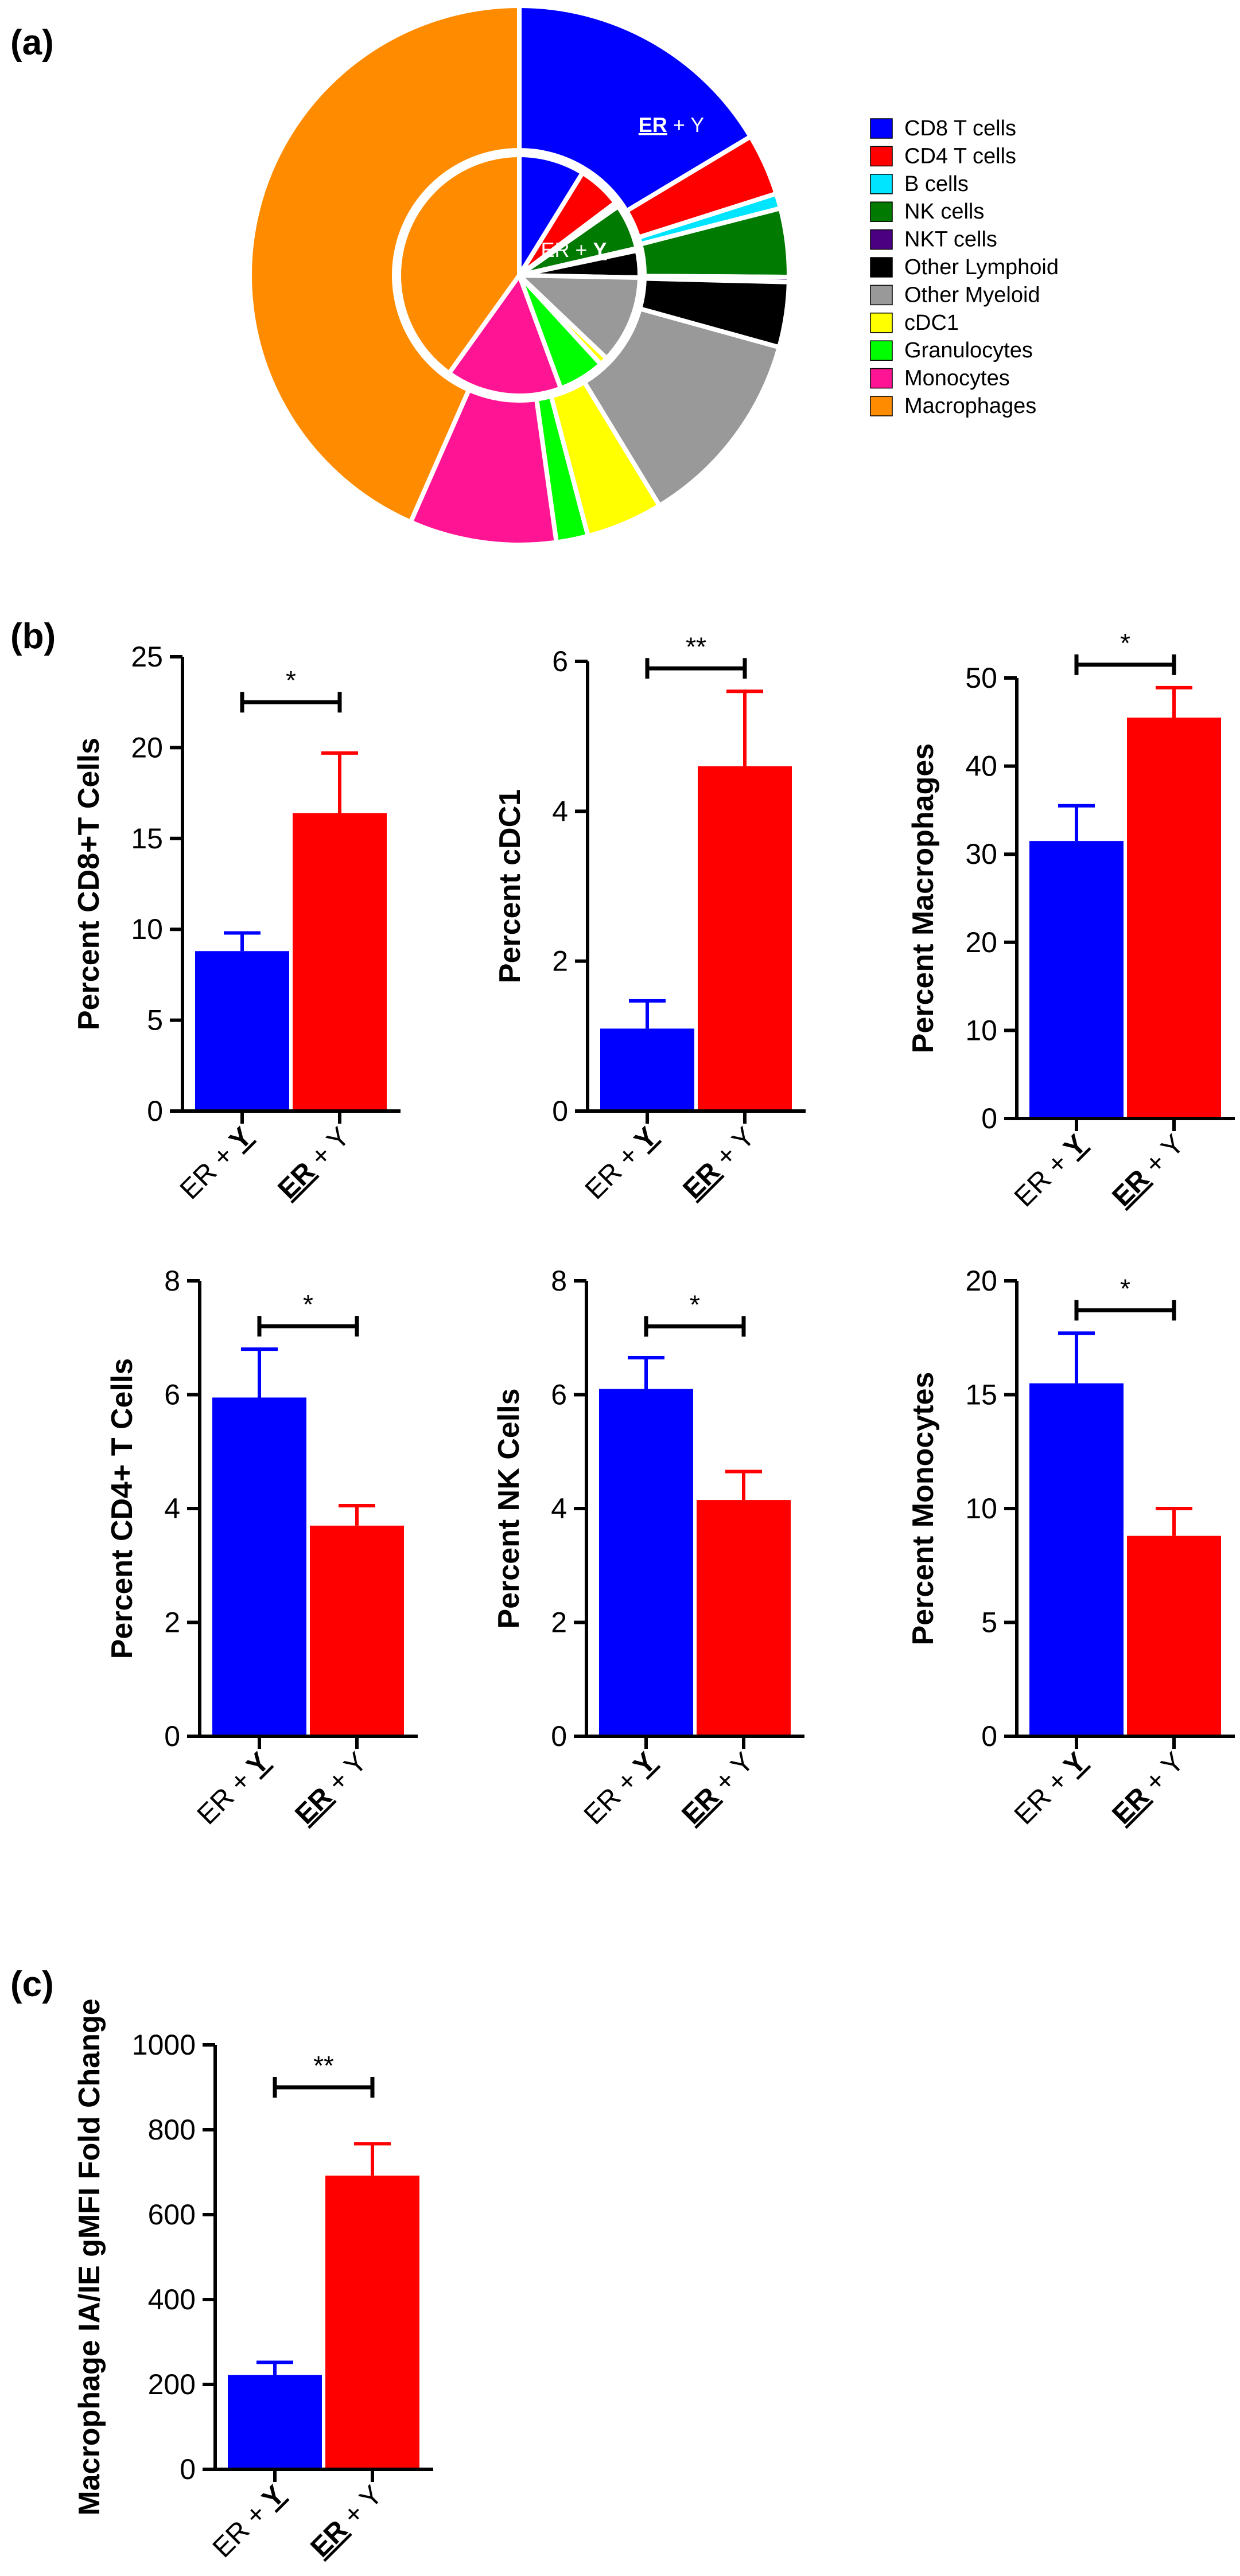 This screenshot has height=2576, width=1240. I want to click on legend-label: Macrophages, so click(970, 406).